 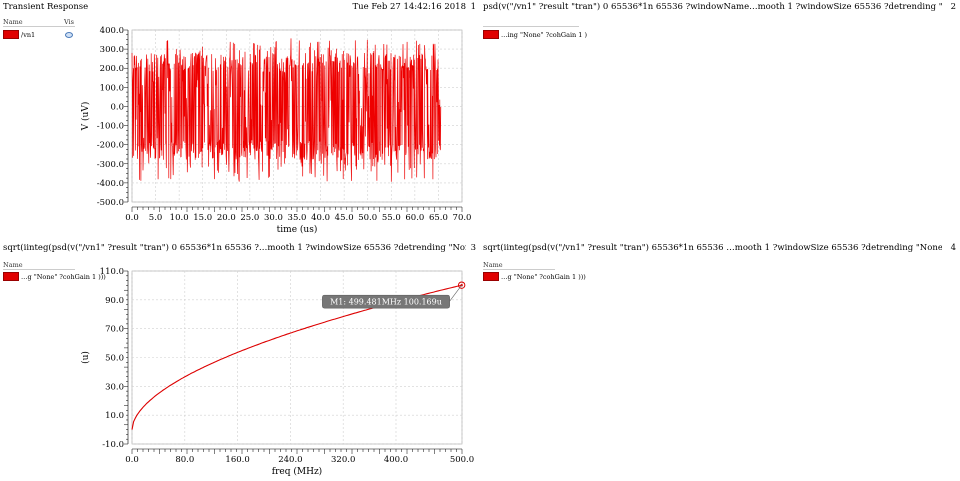 What do you see at coordinates (110, 203) in the screenshot?
I see `y-tick-label: -500.0` at bounding box center [110, 203].